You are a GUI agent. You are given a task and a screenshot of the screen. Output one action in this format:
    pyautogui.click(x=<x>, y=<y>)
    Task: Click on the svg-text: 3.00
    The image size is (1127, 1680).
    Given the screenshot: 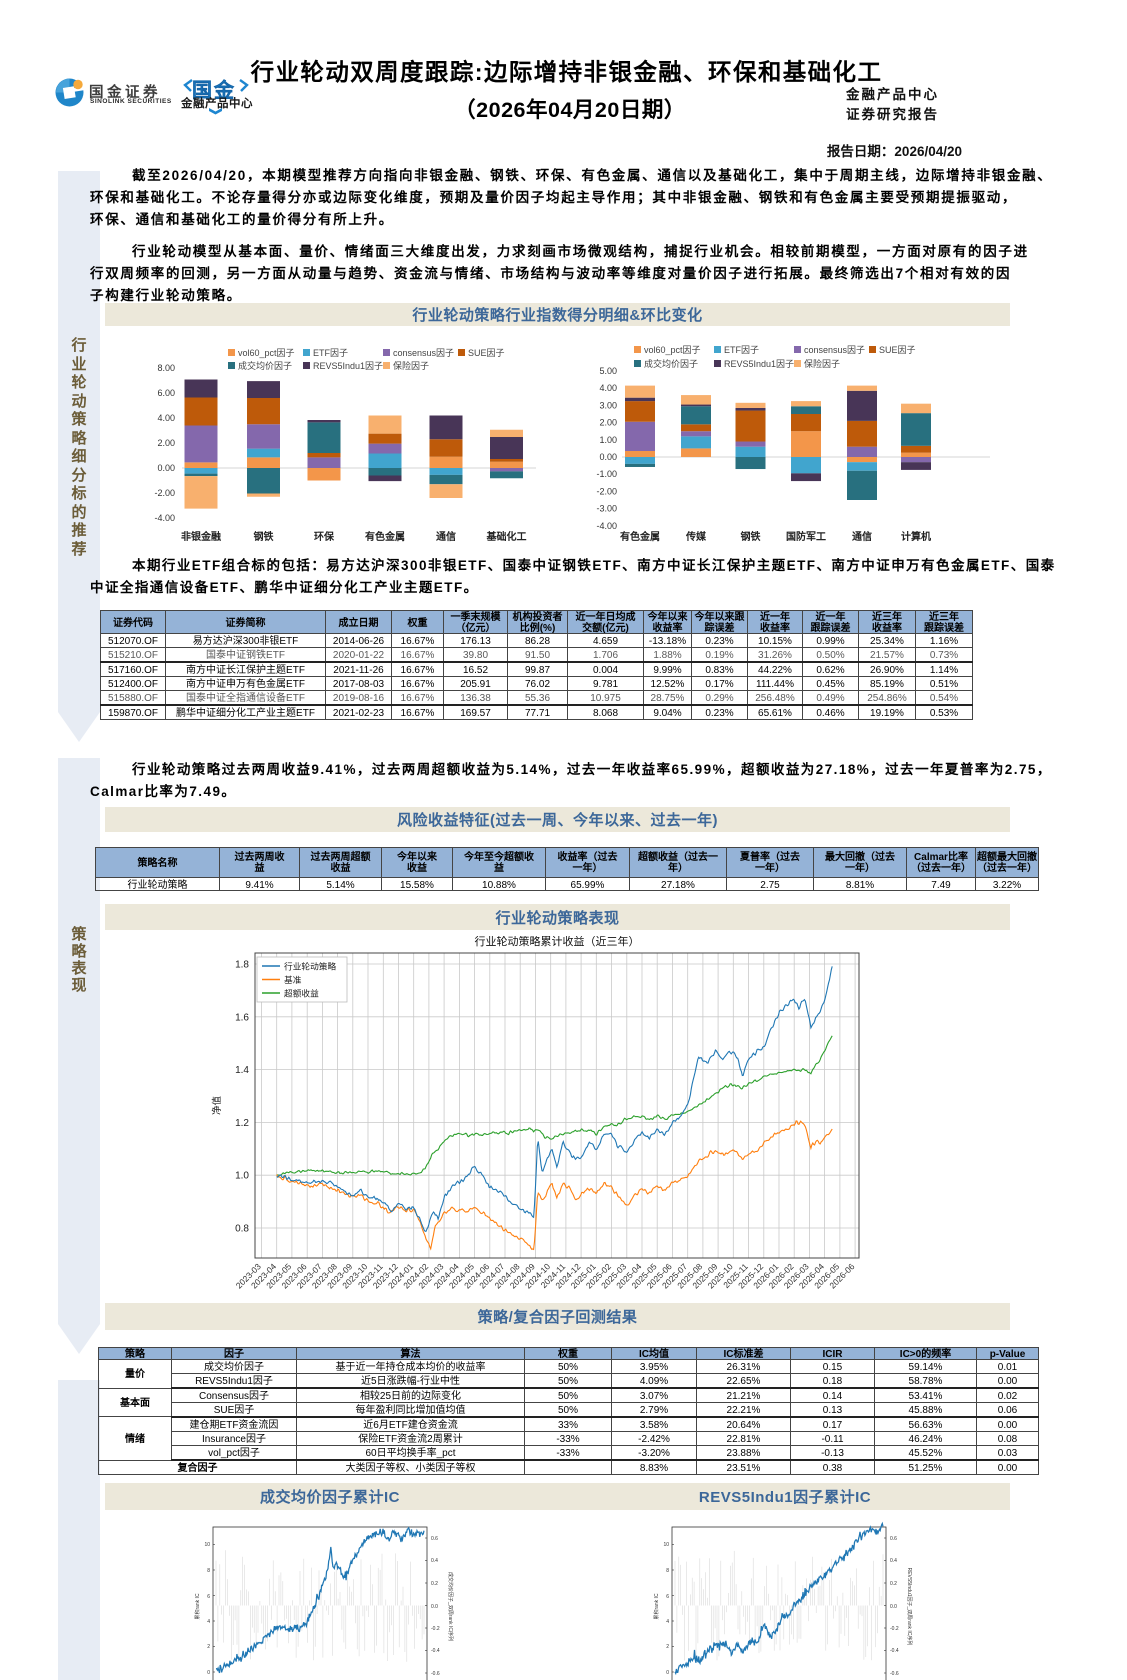 What is the action you would take?
    pyautogui.click(x=608, y=404)
    